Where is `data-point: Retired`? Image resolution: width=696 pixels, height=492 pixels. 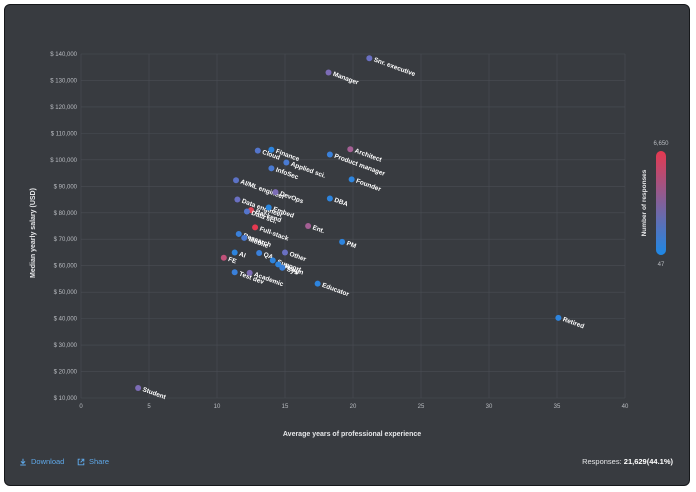
data-point: Retired is located at coordinates (570, 322).